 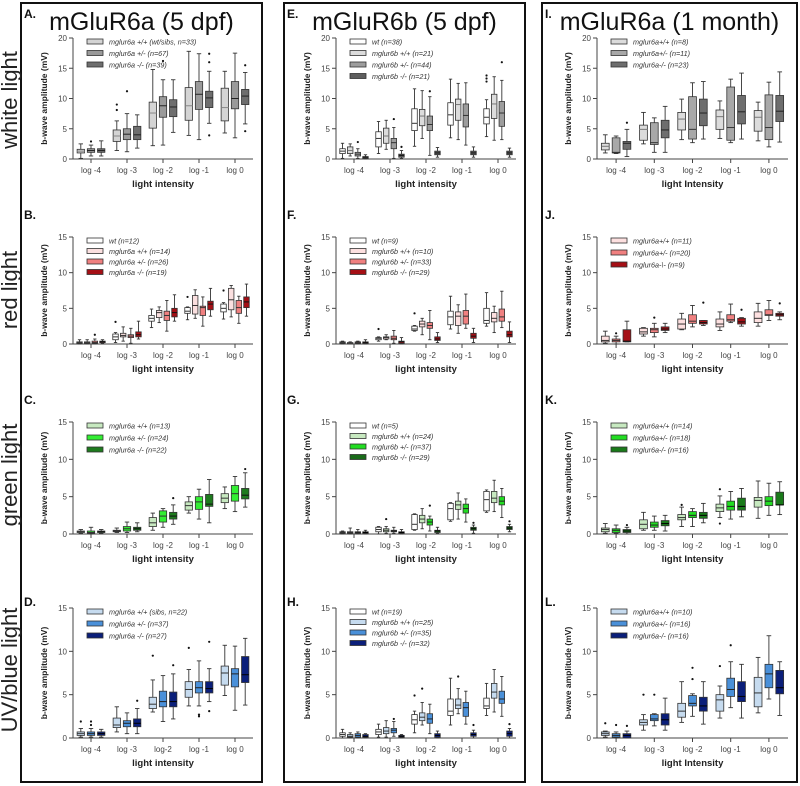 What do you see at coordinates (401, 76) in the screenshot?
I see `legend-label: mglur6b -/- (n=21)` at bounding box center [401, 76].